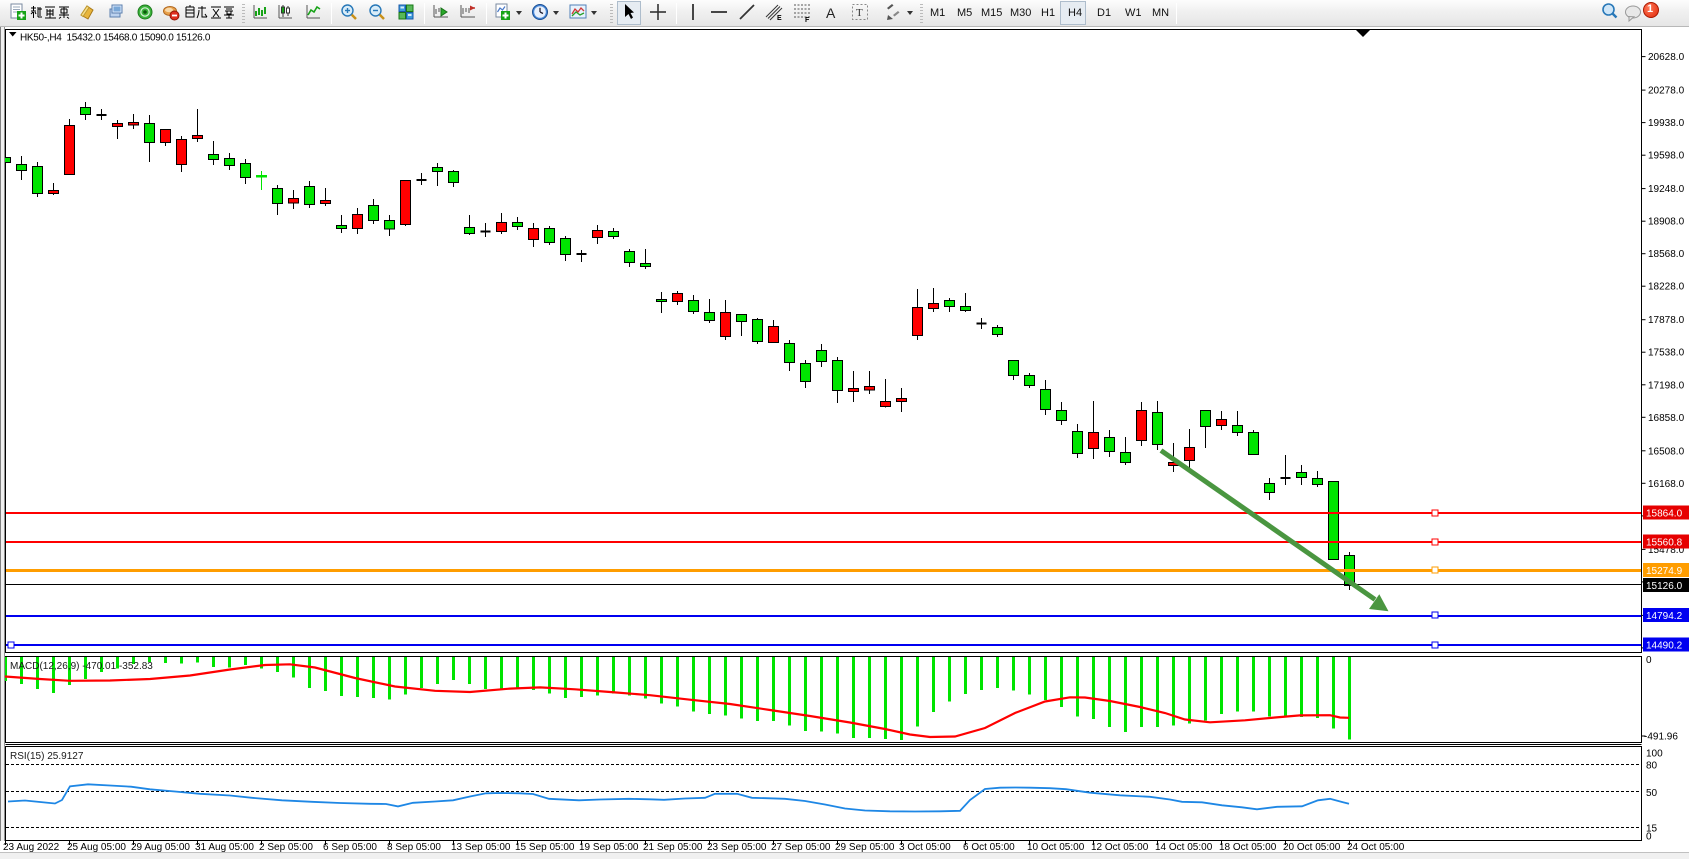  I want to click on svg-text: 19248.0, so click(1666, 189).